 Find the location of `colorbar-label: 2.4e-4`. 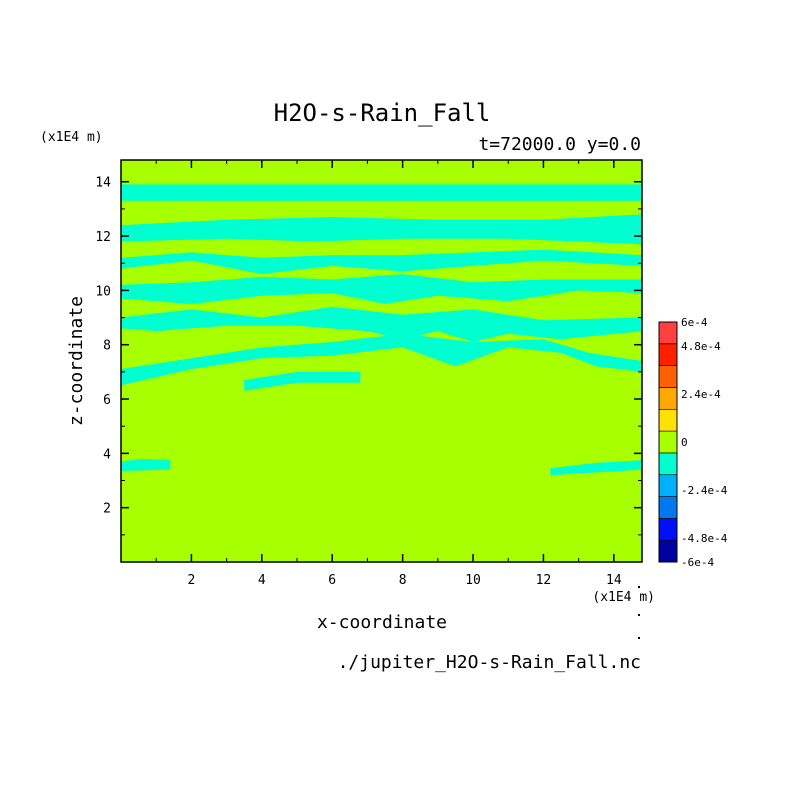

colorbar-label: 2.4e-4 is located at coordinates (701, 394).